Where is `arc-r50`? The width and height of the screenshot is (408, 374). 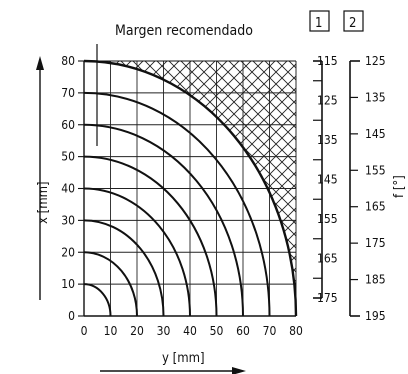 arc-r50 is located at coordinates (150, 236).